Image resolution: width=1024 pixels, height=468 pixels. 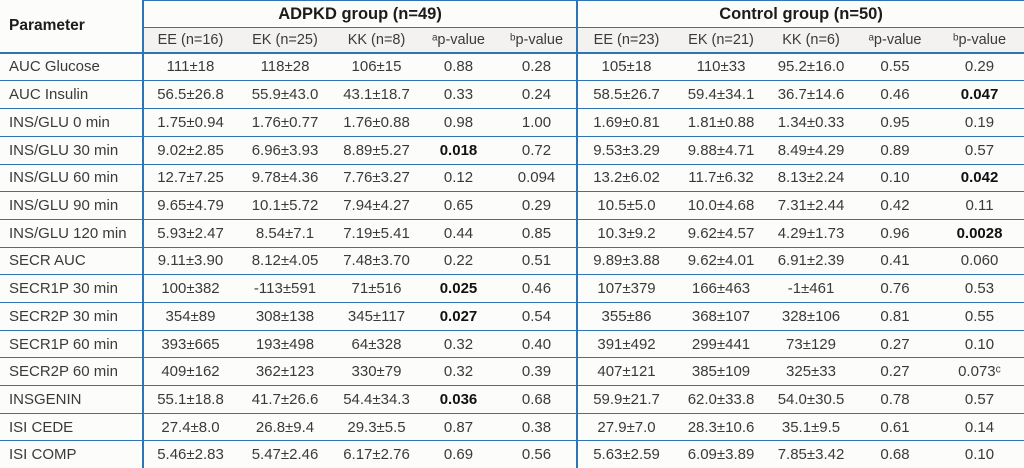 I want to click on row-label: SECR2P 30 min, so click(x=71, y=316).